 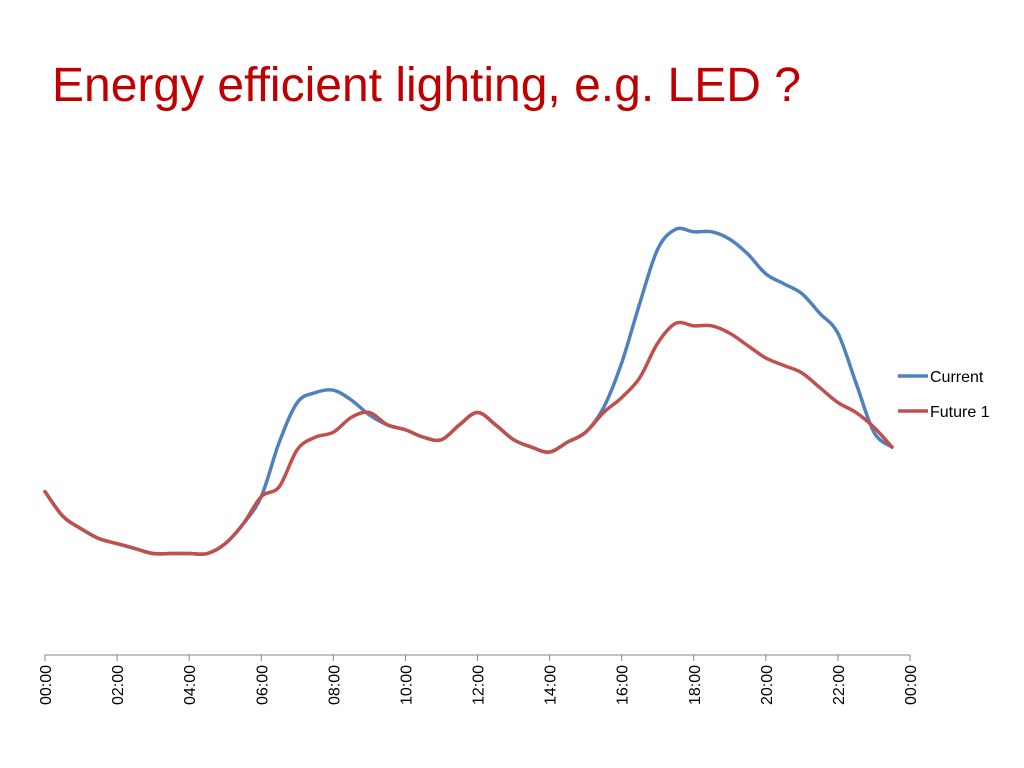 What do you see at coordinates (767, 685) in the screenshot?
I see `x-tick-label: 20:00` at bounding box center [767, 685].